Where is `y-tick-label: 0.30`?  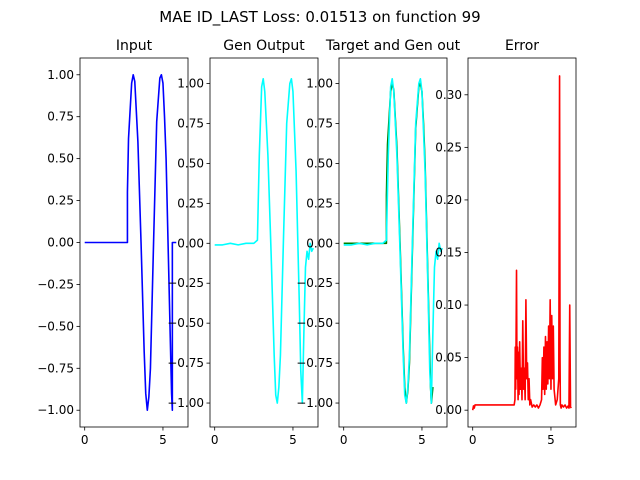
y-tick-label: 0.30 is located at coordinates (448, 95).